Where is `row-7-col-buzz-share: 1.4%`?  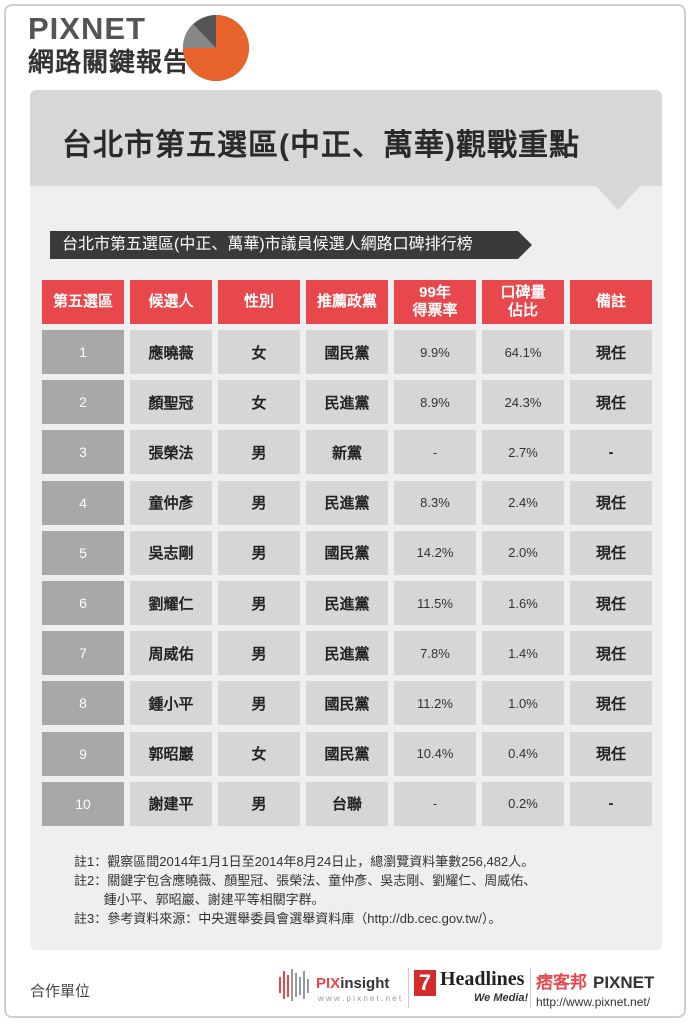 row-7-col-buzz-share: 1.4% is located at coordinates (523, 653).